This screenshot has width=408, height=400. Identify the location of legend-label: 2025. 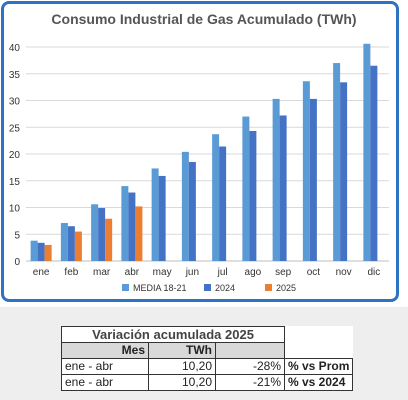
(286, 288).